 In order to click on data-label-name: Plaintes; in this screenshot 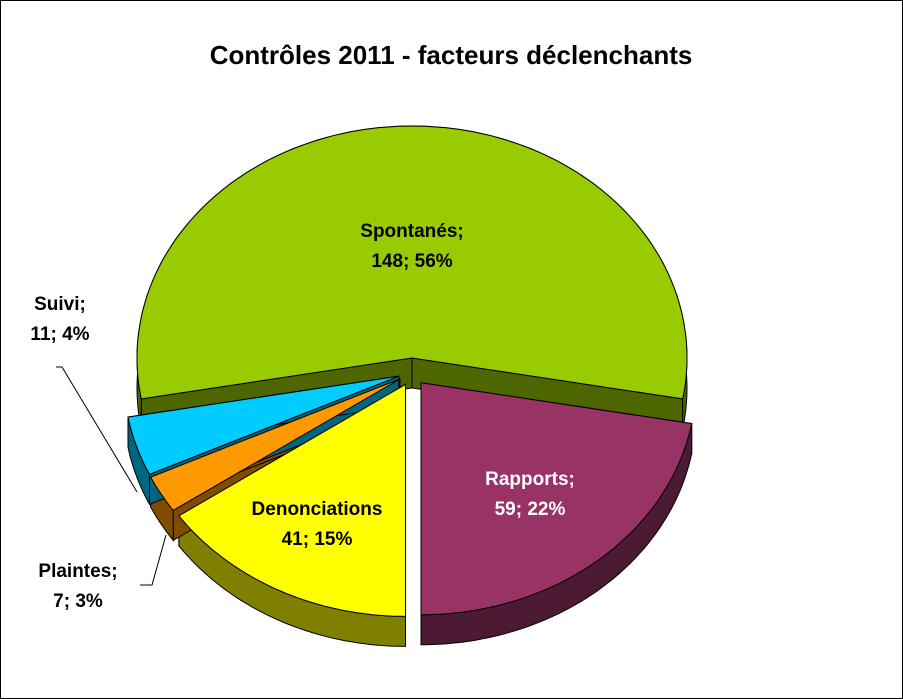, I will do `click(77, 571)`.